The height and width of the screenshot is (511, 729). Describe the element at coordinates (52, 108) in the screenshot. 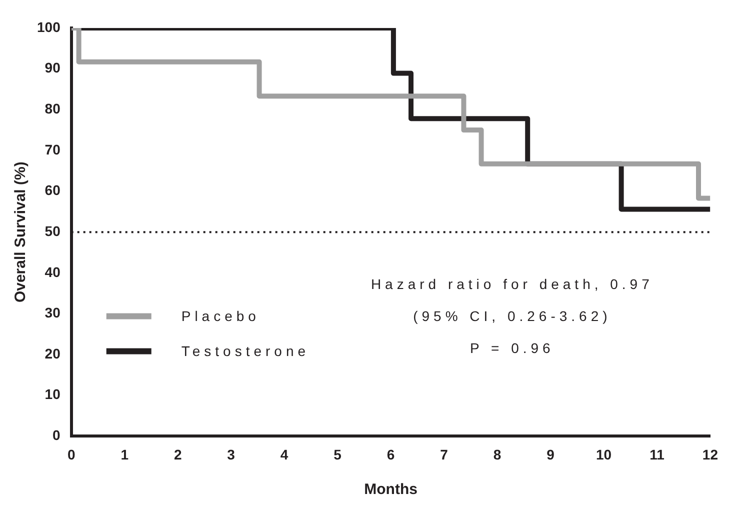

I see `y-tick-label: 80` at that location.